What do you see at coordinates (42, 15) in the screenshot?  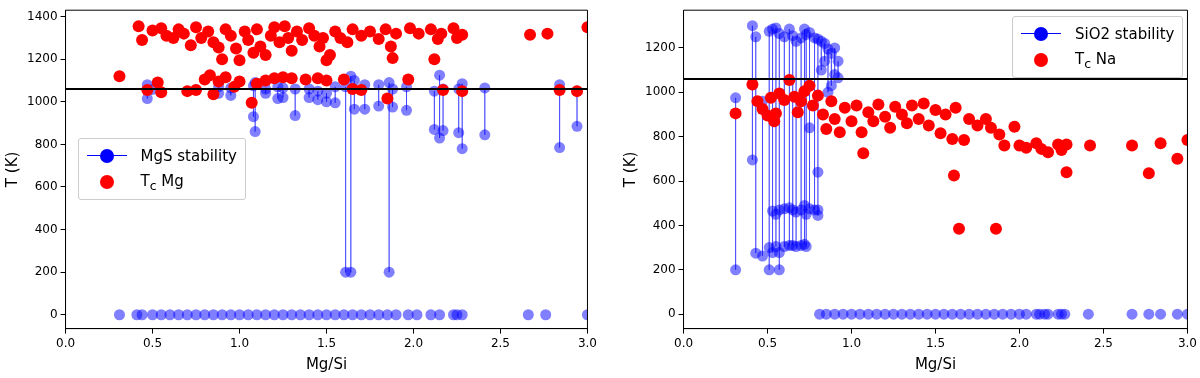 I see `y-tick-label: 1400` at bounding box center [42, 15].